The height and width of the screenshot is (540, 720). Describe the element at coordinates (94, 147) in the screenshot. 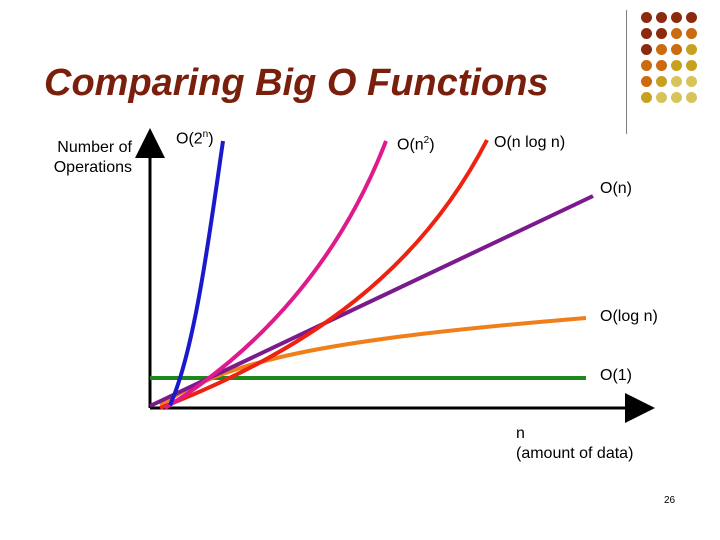

I see `y-axis-label-line1: Number of` at that location.